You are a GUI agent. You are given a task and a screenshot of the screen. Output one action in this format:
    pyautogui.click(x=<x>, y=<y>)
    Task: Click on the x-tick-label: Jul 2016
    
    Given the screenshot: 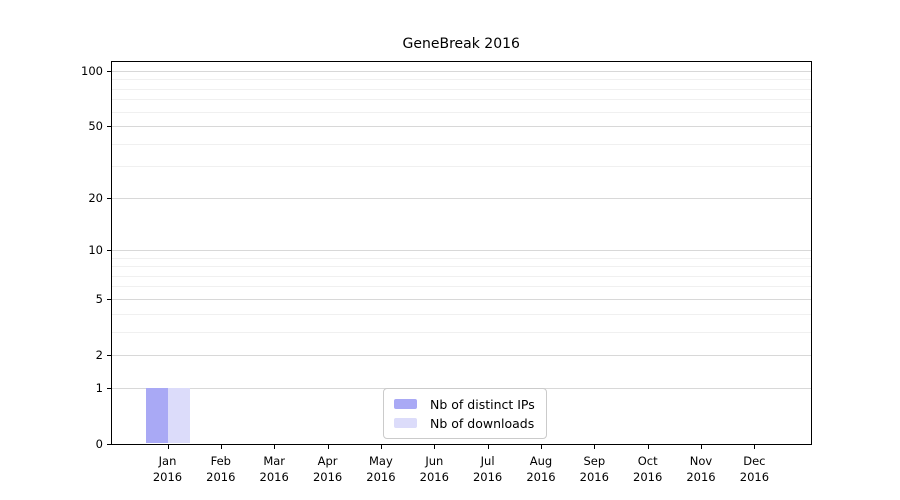 What is the action you would take?
    pyautogui.click(x=487, y=469)
    